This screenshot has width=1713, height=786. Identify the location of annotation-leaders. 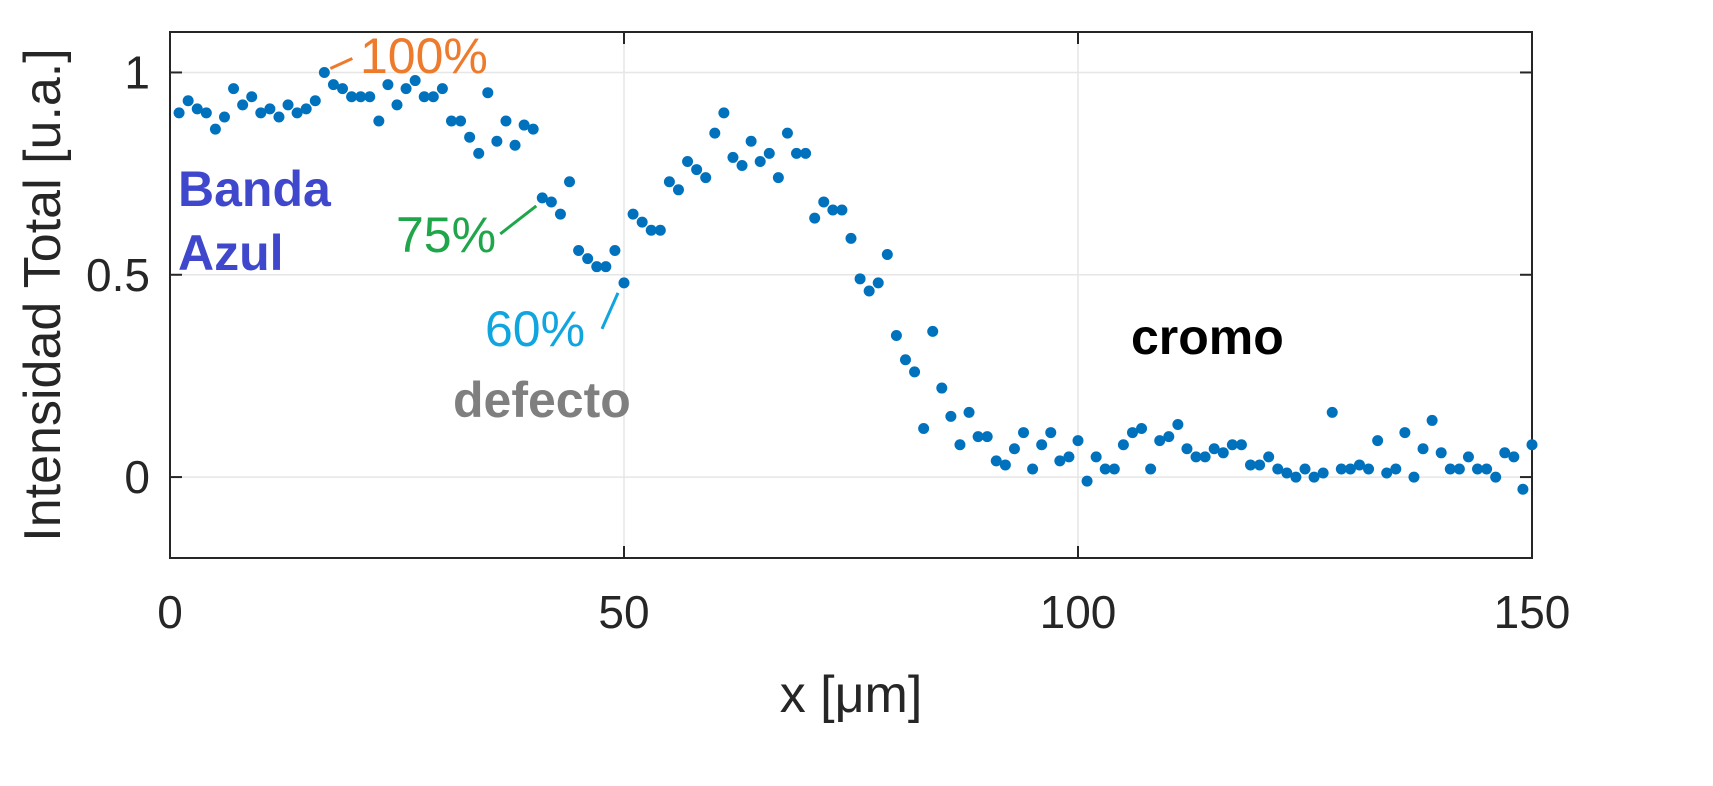
(474, 193).